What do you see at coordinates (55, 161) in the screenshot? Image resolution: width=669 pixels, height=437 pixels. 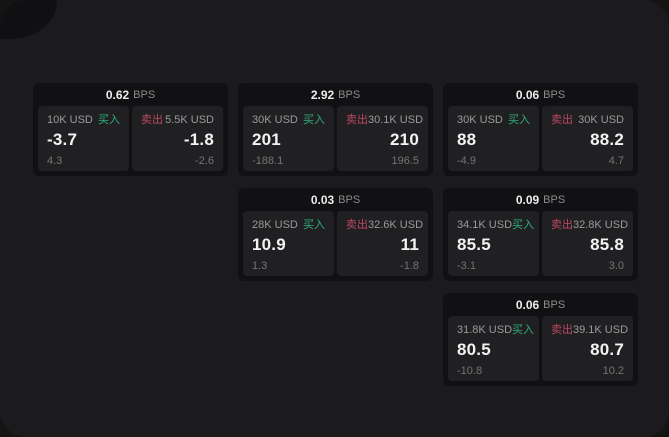 I see `buy-change: 4.3` at bounding box center [55, 161].